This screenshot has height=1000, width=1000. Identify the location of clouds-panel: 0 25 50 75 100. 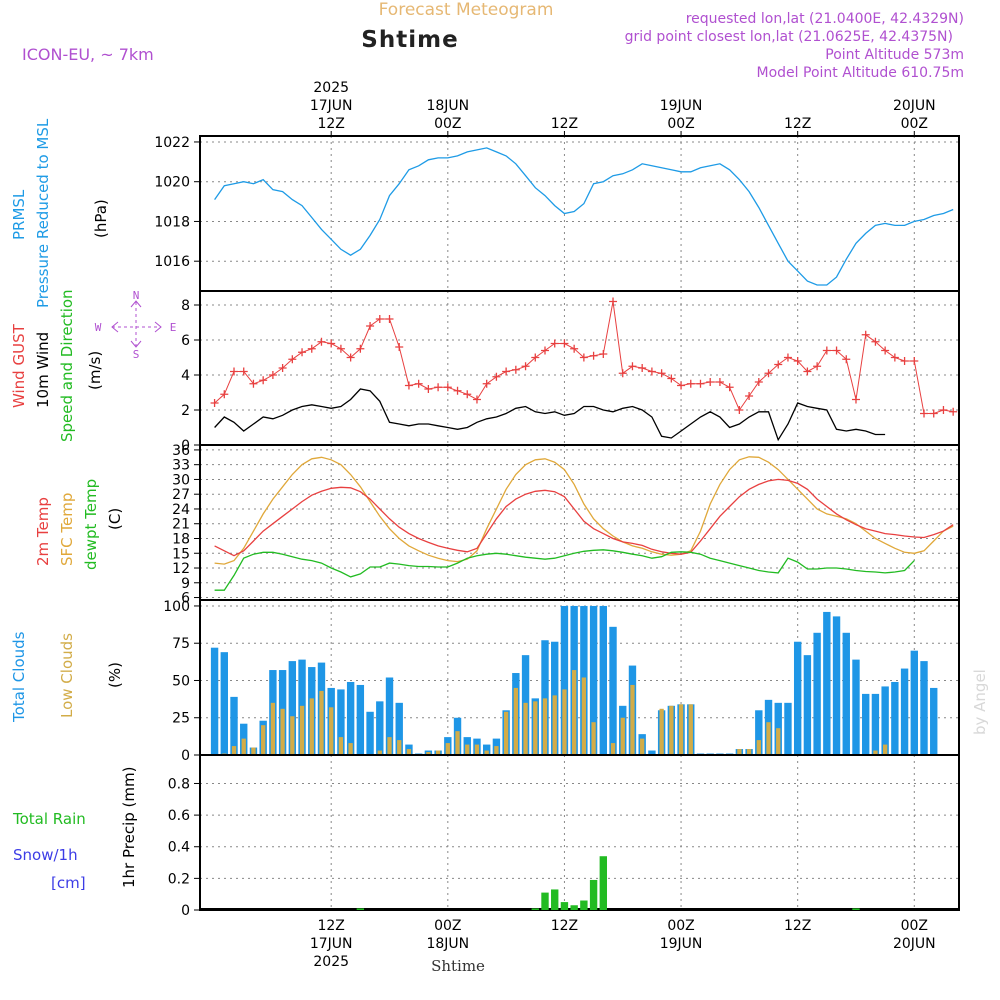
(561, 681).